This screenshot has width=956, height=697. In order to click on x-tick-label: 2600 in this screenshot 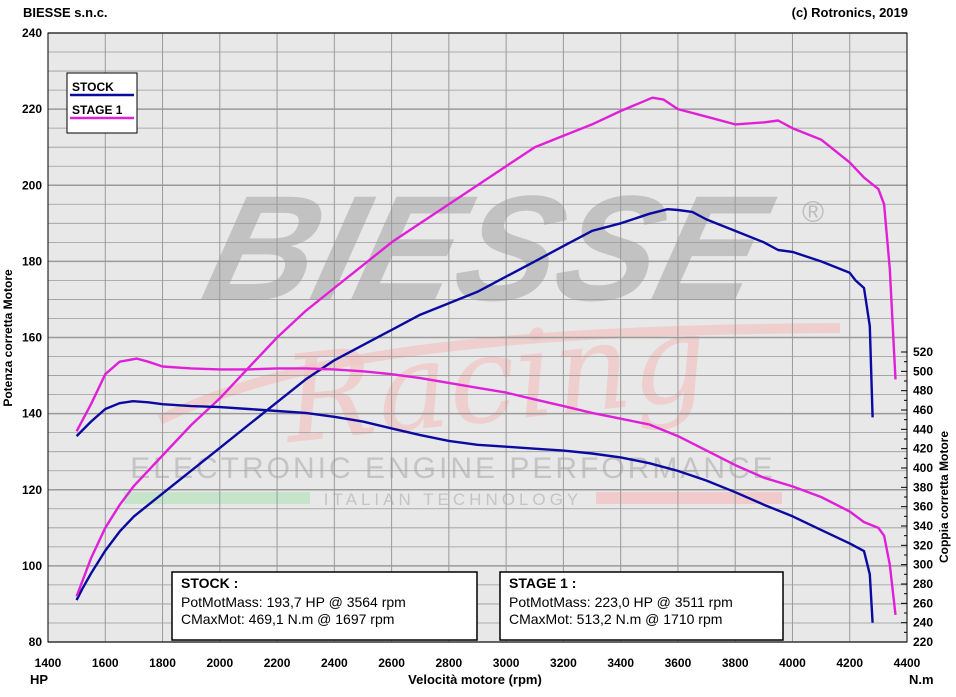, I will do `click(391, 663)`.